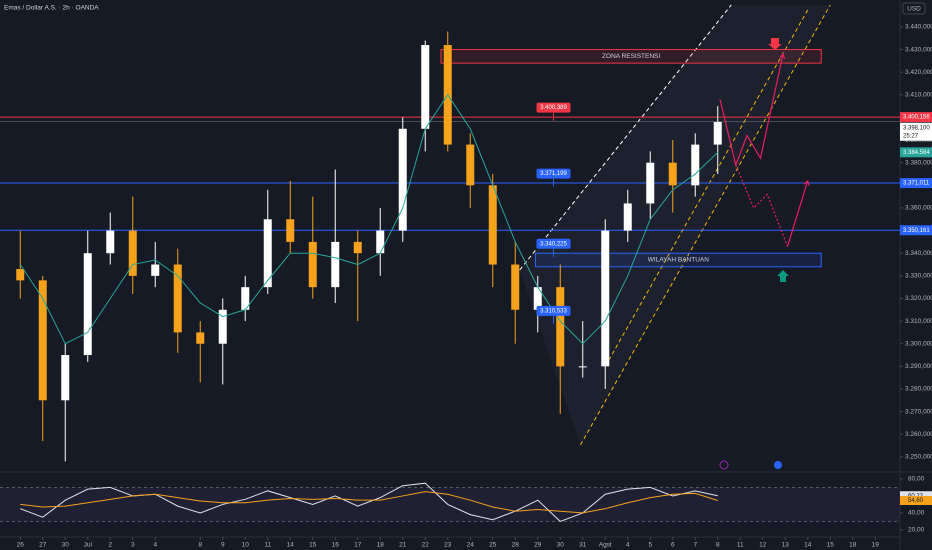 The height and width of the screenshot is (550, 932). I want to click on y-tick-label: 3.280,000, so click(918, 389).